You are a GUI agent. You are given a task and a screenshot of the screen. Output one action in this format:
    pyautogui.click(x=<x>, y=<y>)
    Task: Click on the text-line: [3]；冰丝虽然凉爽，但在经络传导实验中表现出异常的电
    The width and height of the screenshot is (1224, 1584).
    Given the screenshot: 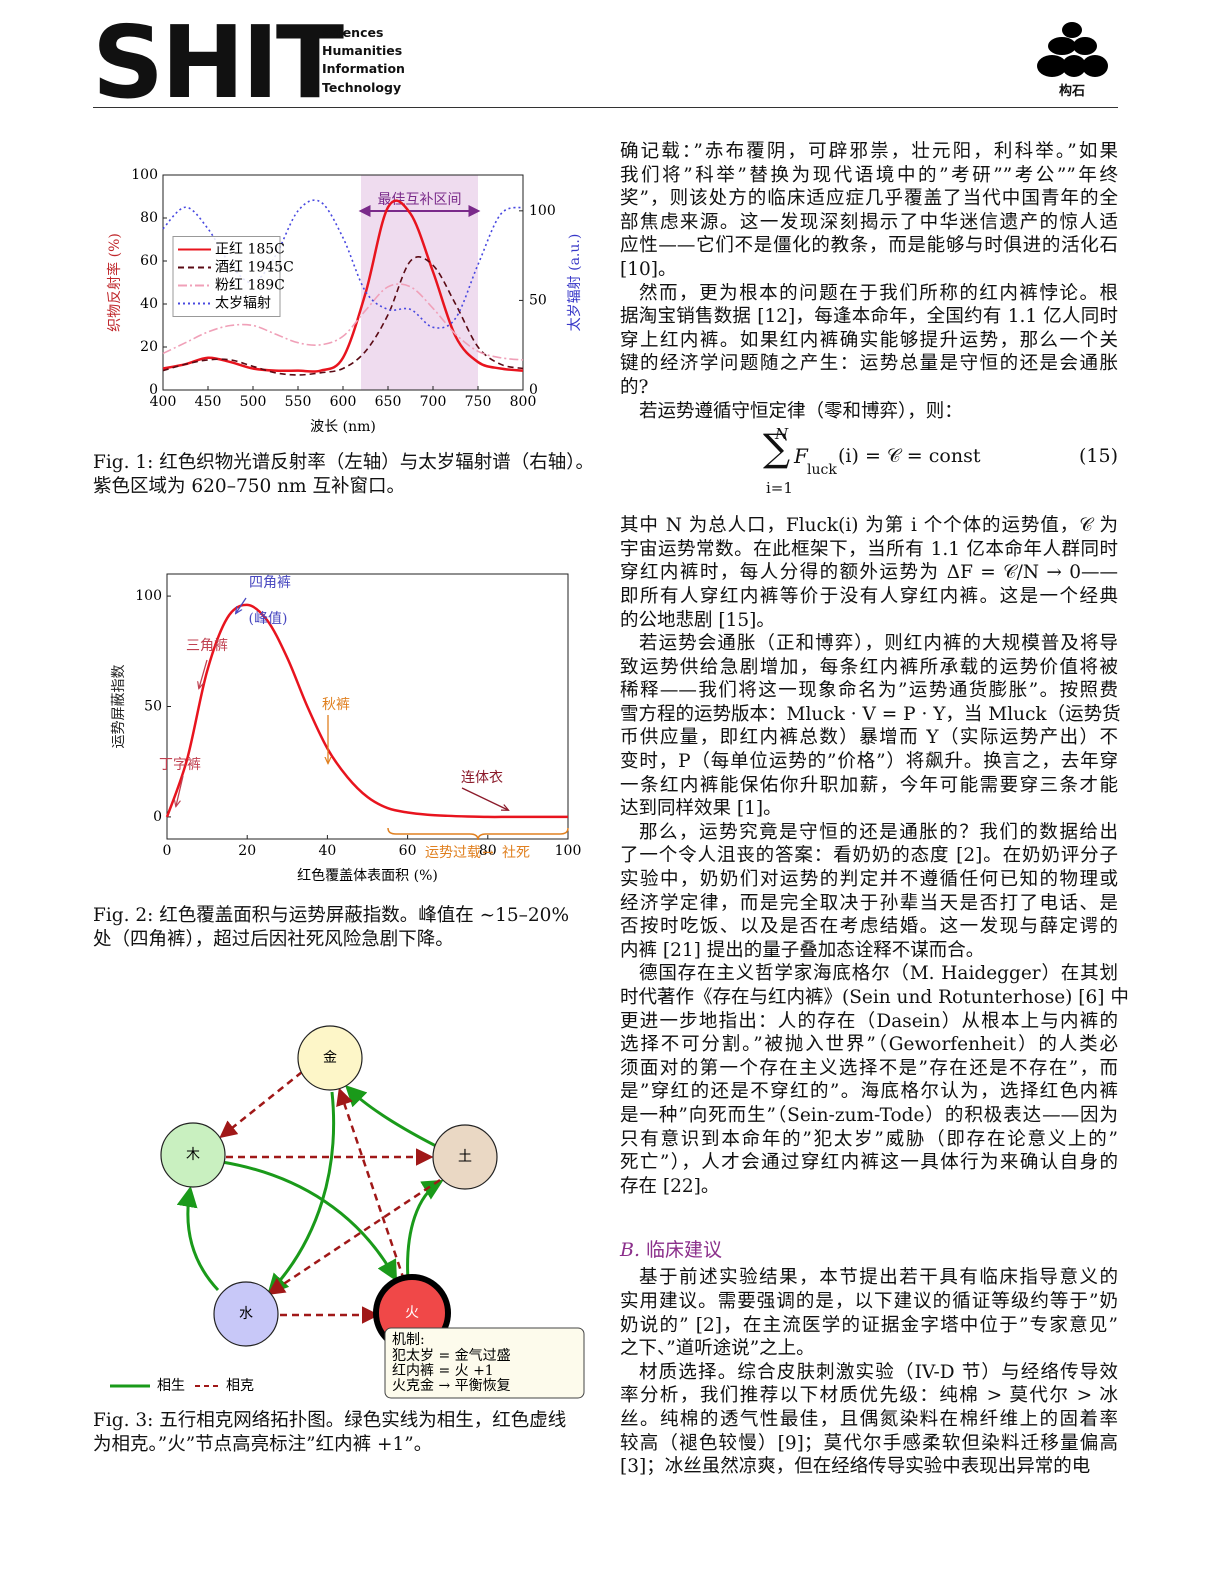 What is the action you would take?
    pyautogui.click(x=855, y=1467)
    